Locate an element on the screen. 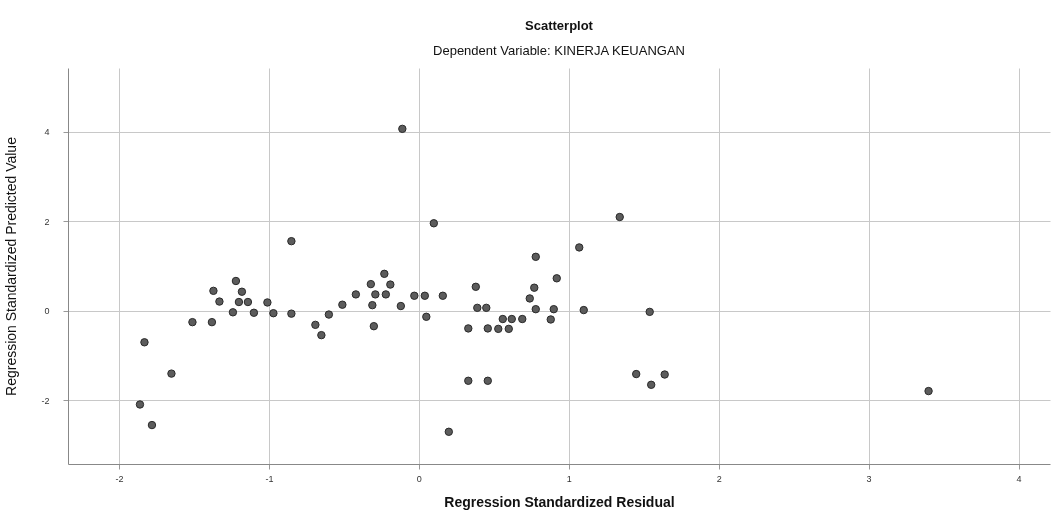  x-tick-label: 4 is located at coordinates (1019, 478).